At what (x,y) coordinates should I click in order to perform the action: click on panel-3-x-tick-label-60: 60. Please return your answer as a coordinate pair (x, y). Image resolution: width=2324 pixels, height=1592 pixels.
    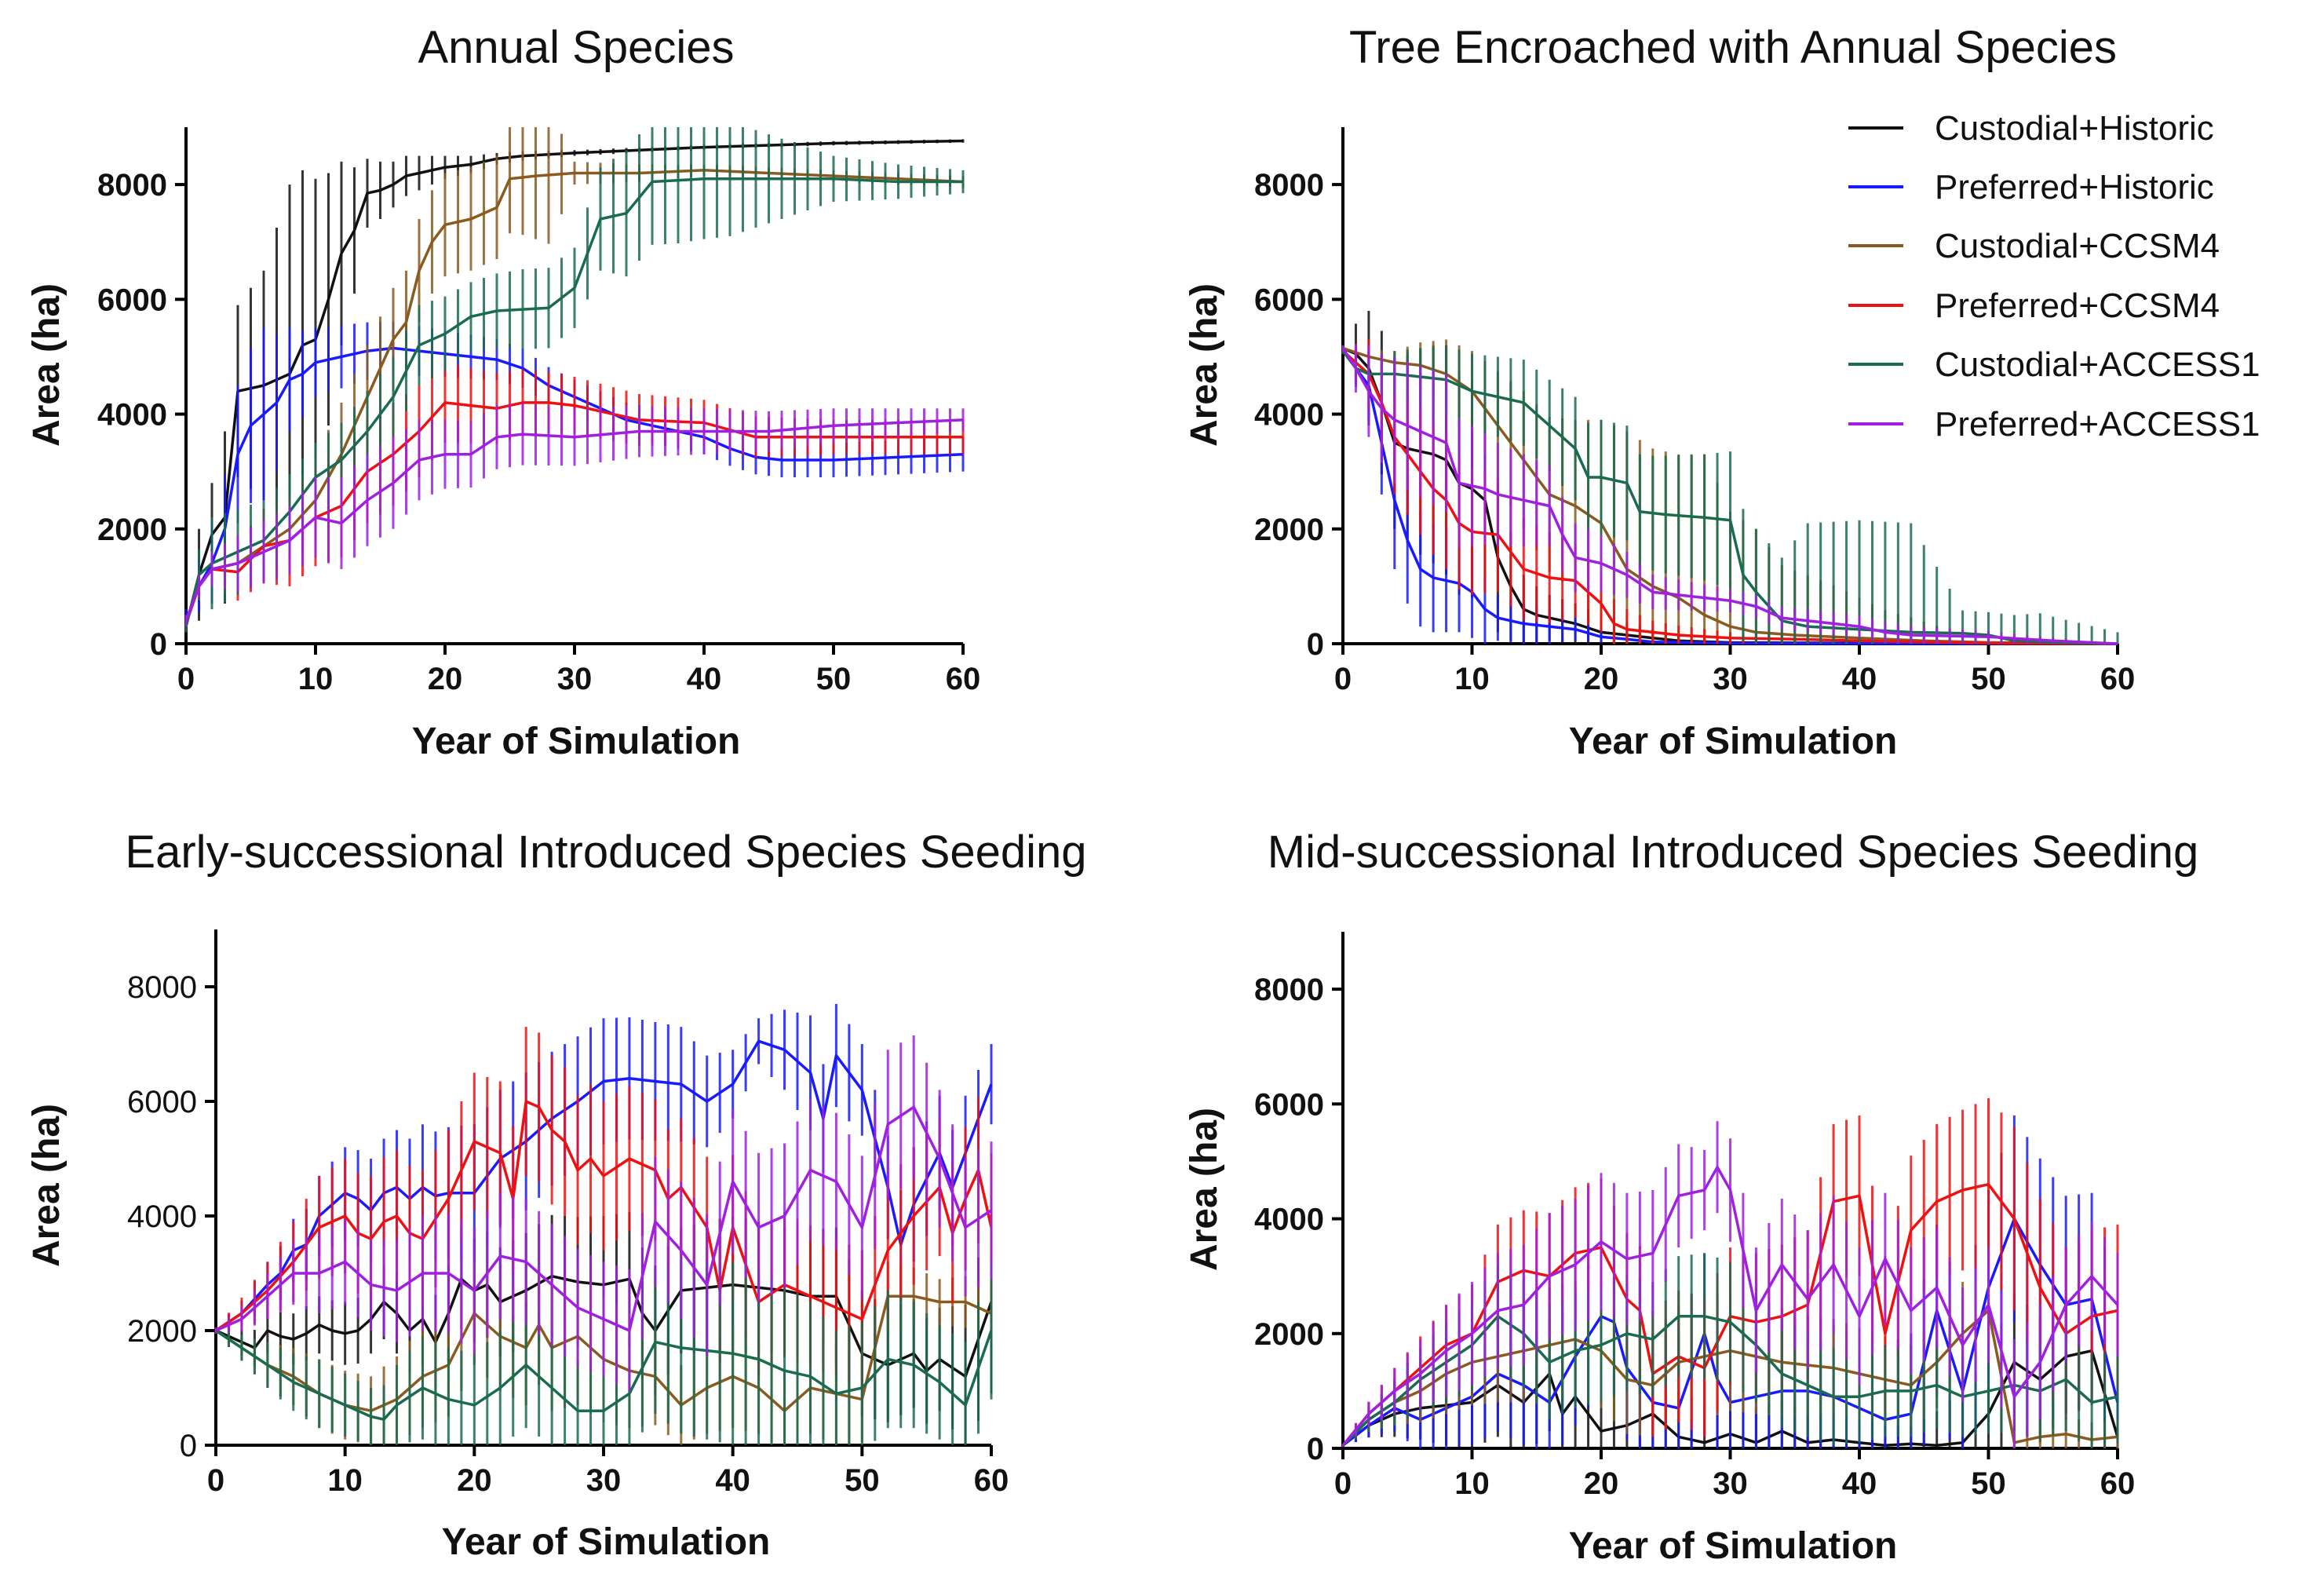
    Looking at the image, I should click on (992, 1480).